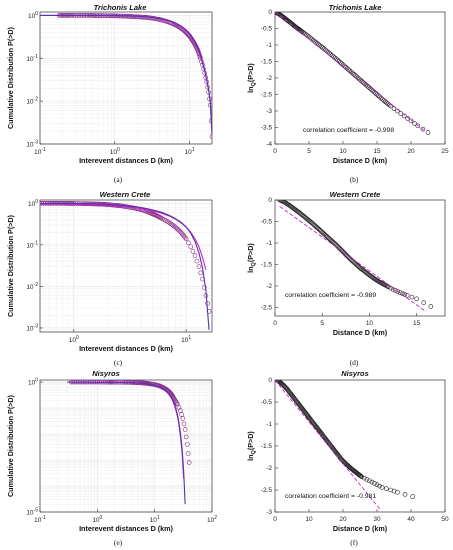  I want to click on x-tick-label: 5, so click(322, 323).